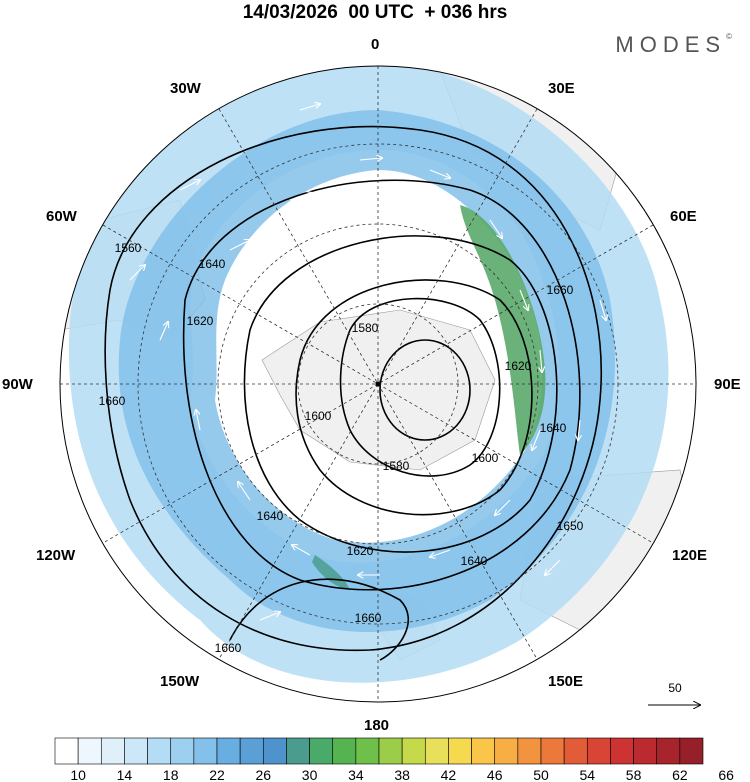  What do you see at coordinates (375, 44) in the screenshot?
I see `lon-label-0: 0` at bounding box center [375, 44].